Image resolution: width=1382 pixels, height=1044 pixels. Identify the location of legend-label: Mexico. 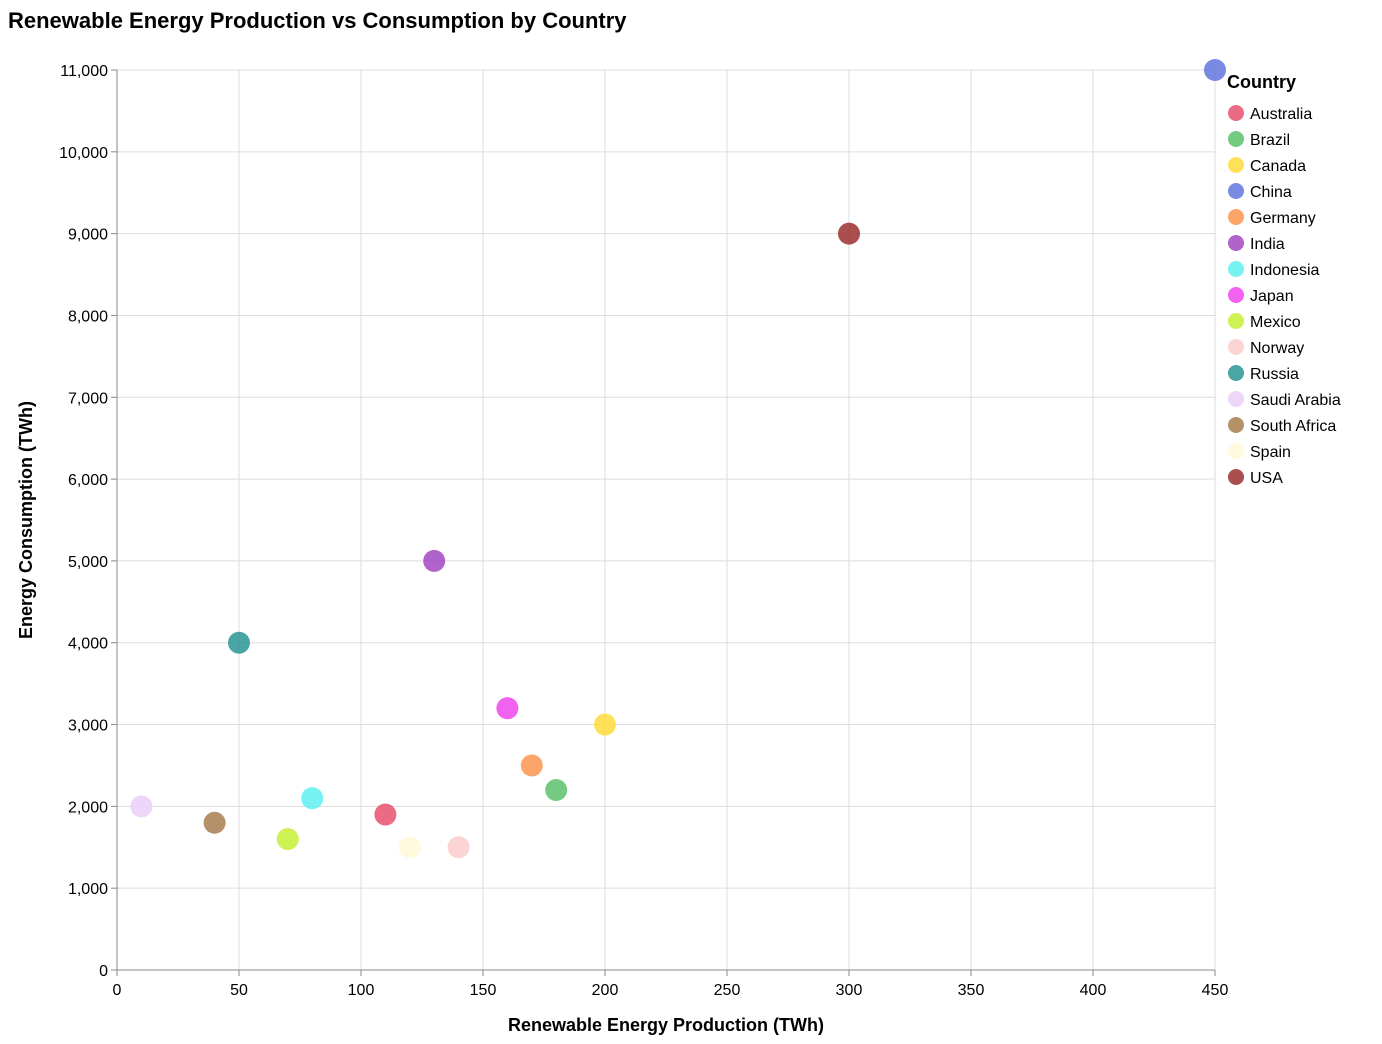
(1275, 322).